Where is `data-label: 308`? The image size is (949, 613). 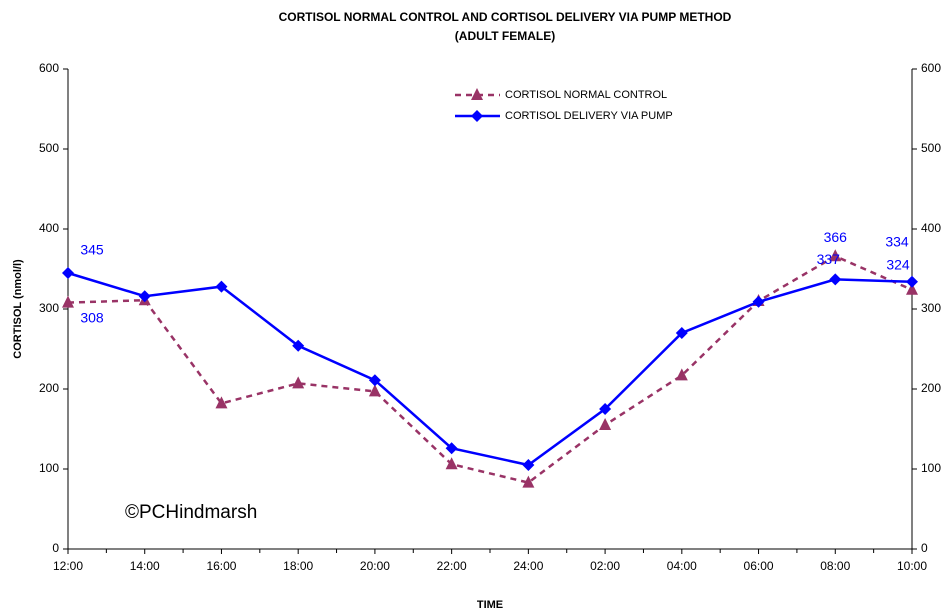 data-label: 308 is located at coordinates (92, 317).